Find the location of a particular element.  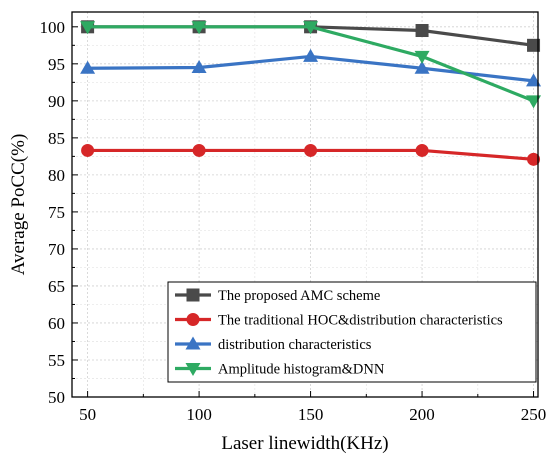

y-tick-label: 100 is located at coordinates (53, 27).